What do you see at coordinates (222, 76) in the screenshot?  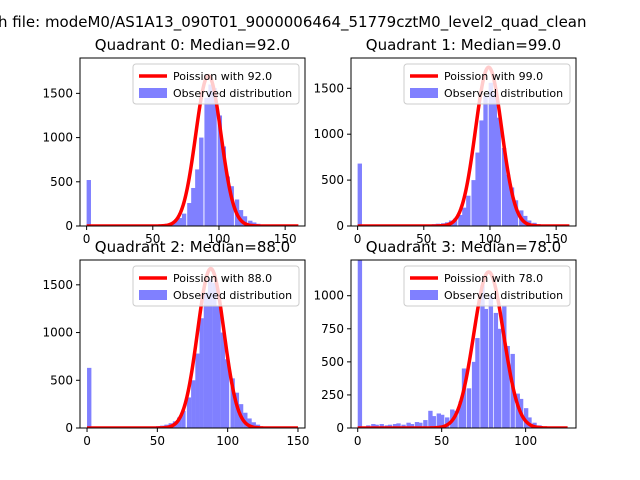 I see `legend-label-poisson: Poission with 92.0` at bounding box center [222, 76].